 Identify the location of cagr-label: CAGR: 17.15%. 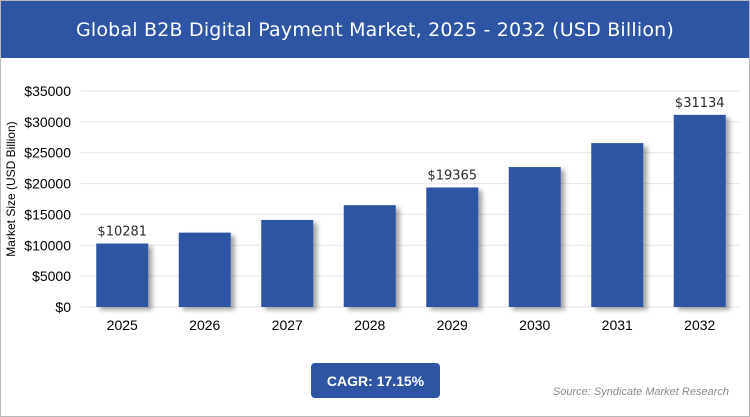
(375, 380).